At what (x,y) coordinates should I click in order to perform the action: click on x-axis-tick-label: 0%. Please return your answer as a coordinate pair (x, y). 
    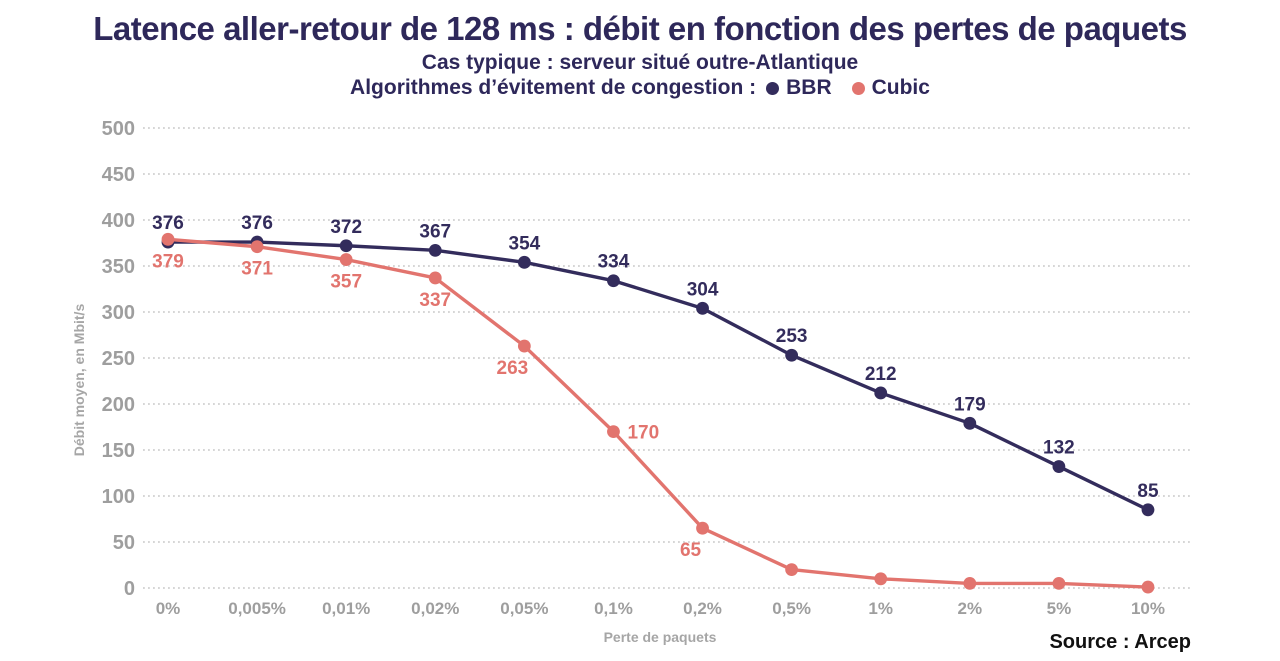
    Looking at the image, I should click on (168, 608).